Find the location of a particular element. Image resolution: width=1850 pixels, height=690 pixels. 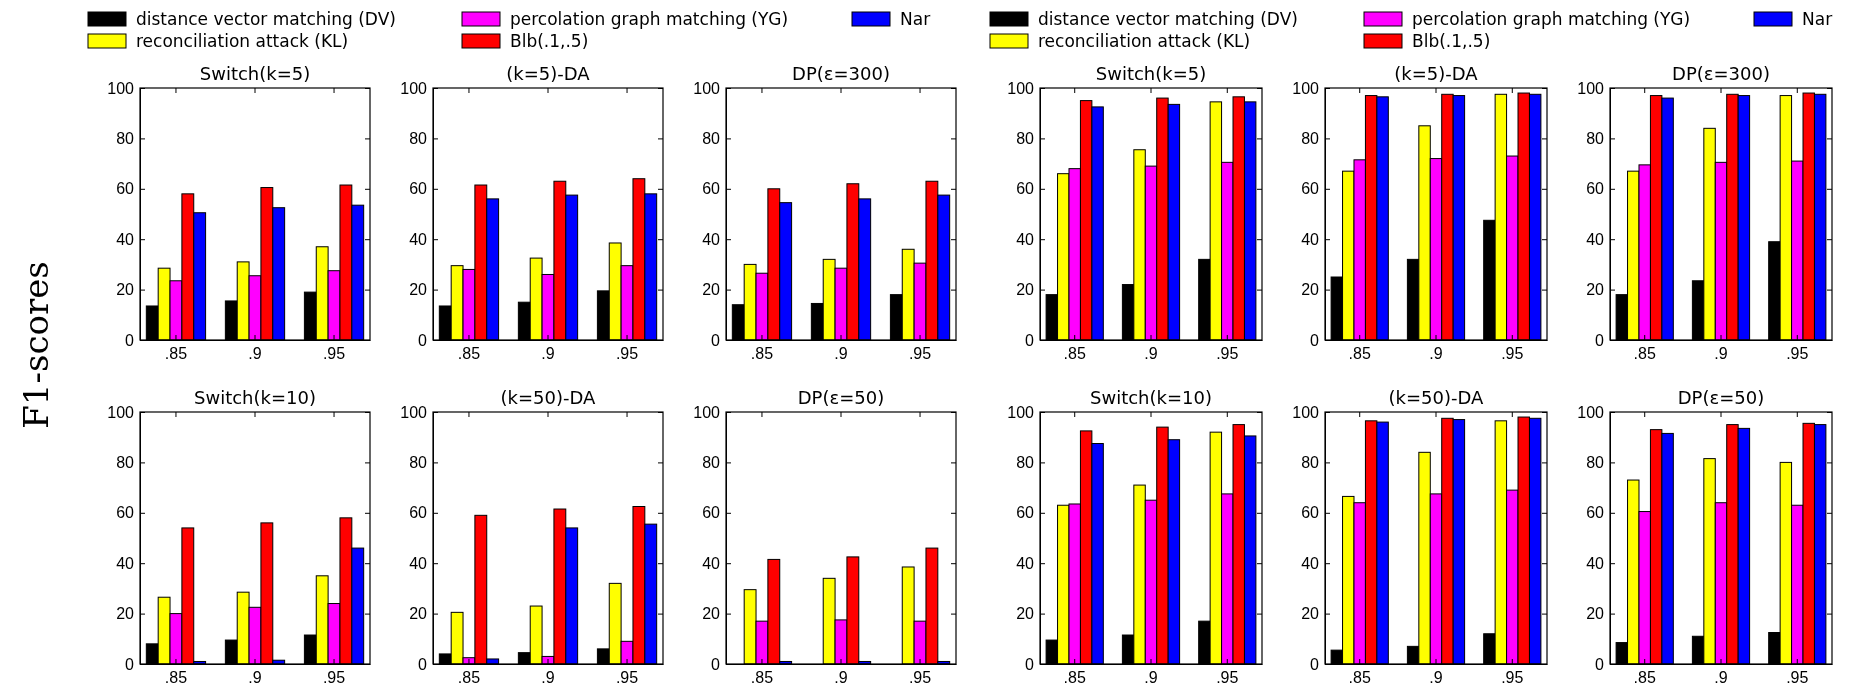

y-axis-title: F1-scores is located at coordinates (36, 345).